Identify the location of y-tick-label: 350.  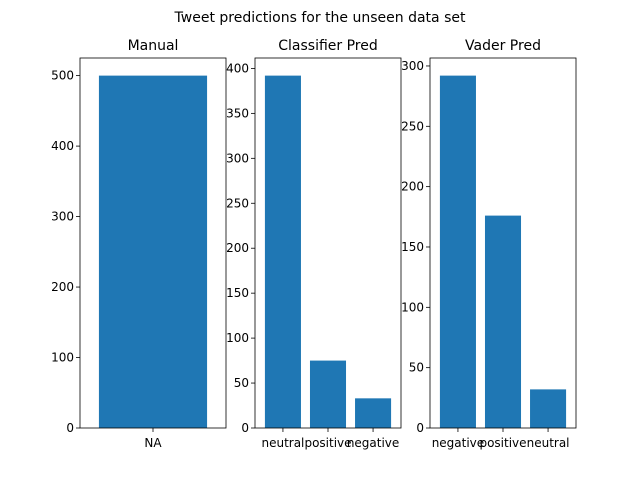
(237, 113).